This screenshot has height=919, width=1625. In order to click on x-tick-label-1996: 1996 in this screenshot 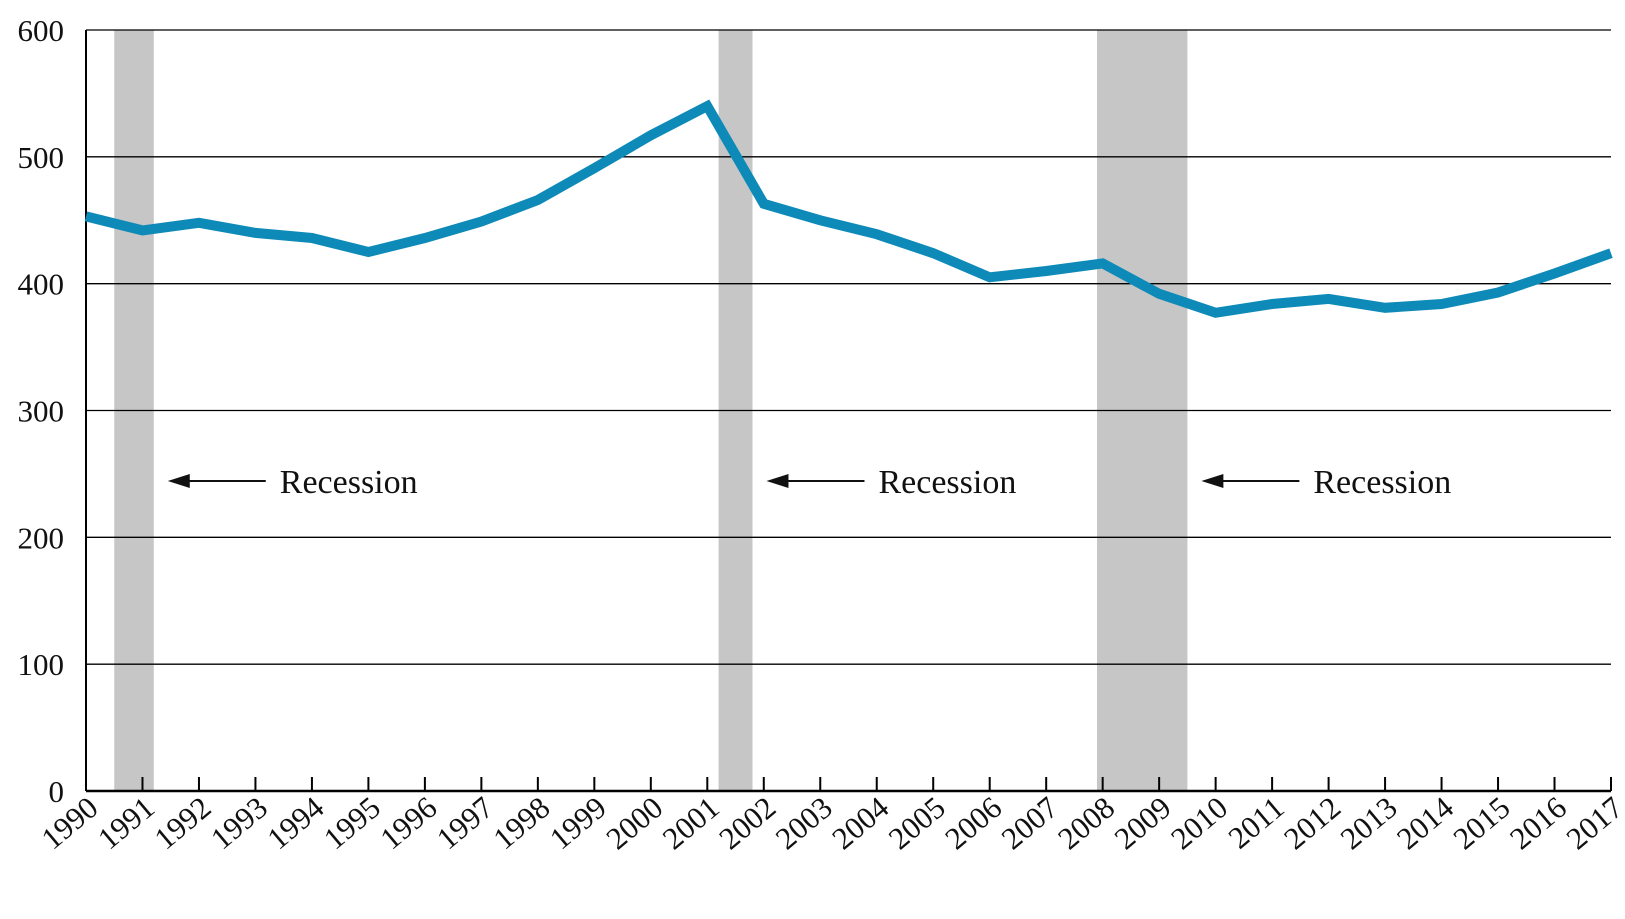, I will do `click(408, 823)`.